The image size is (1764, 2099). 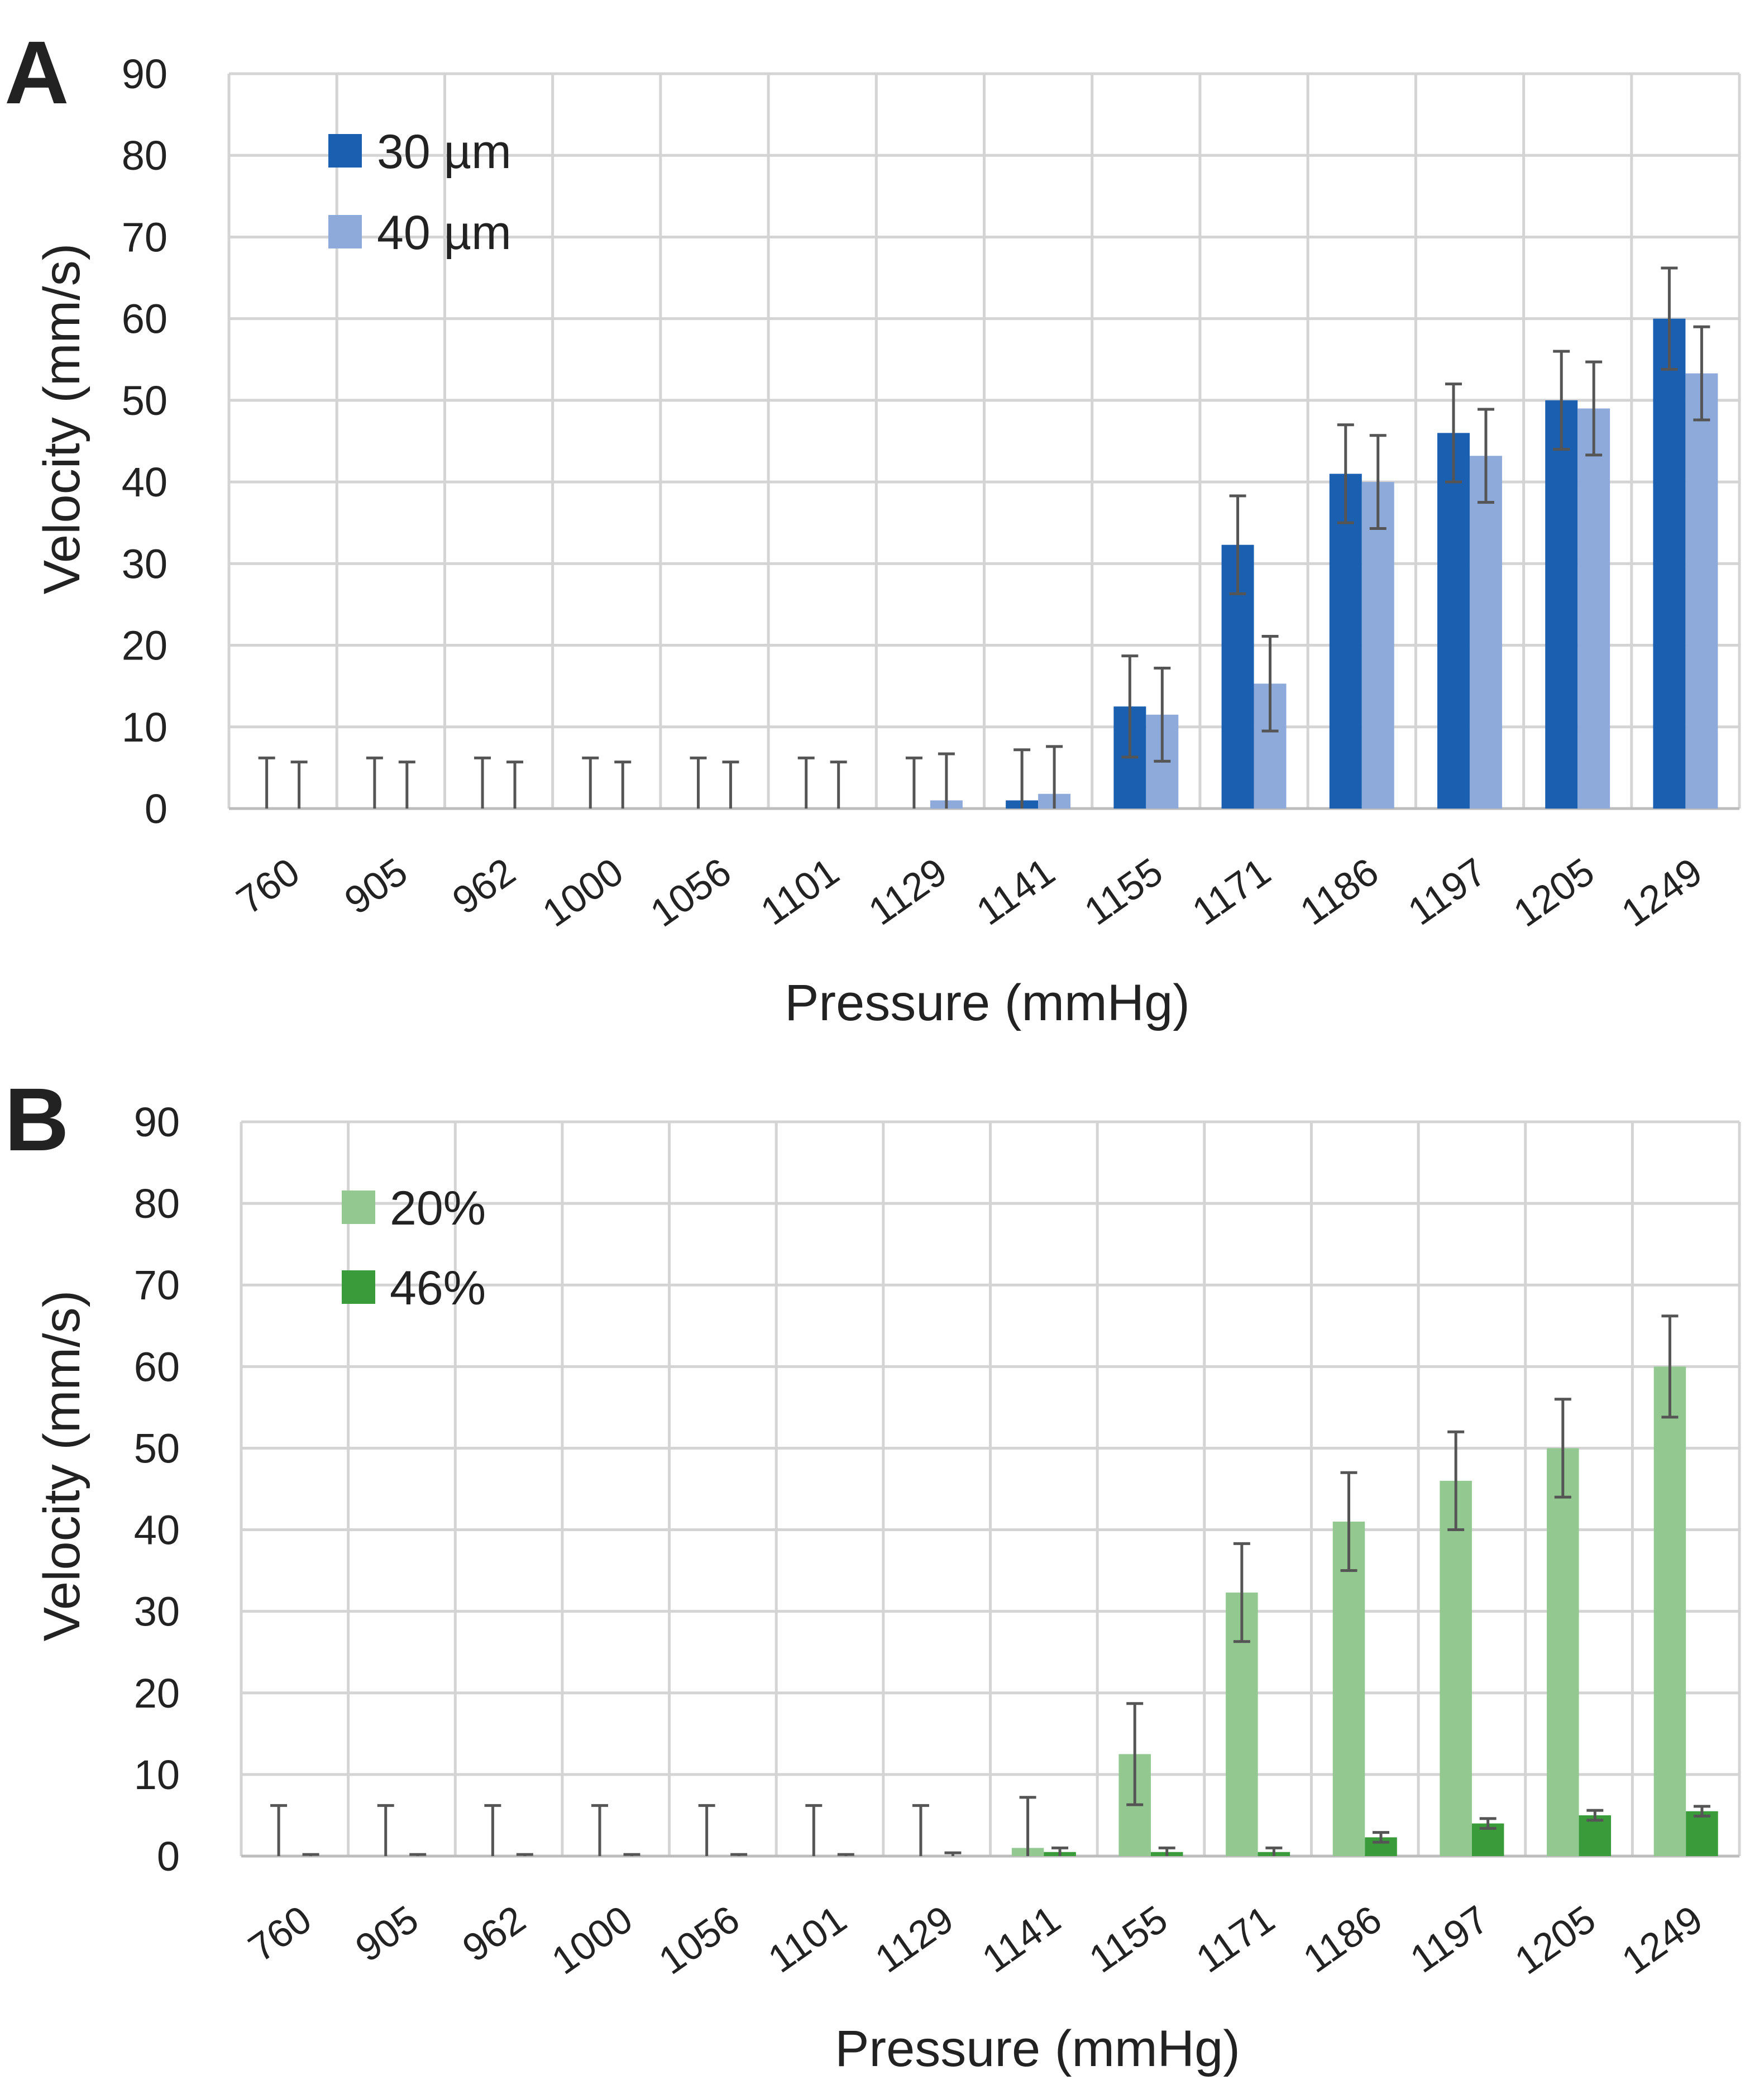 I want to click on panel-b-x-axis-title: Pressure (mmHg), so click(x=1037, y=2048).